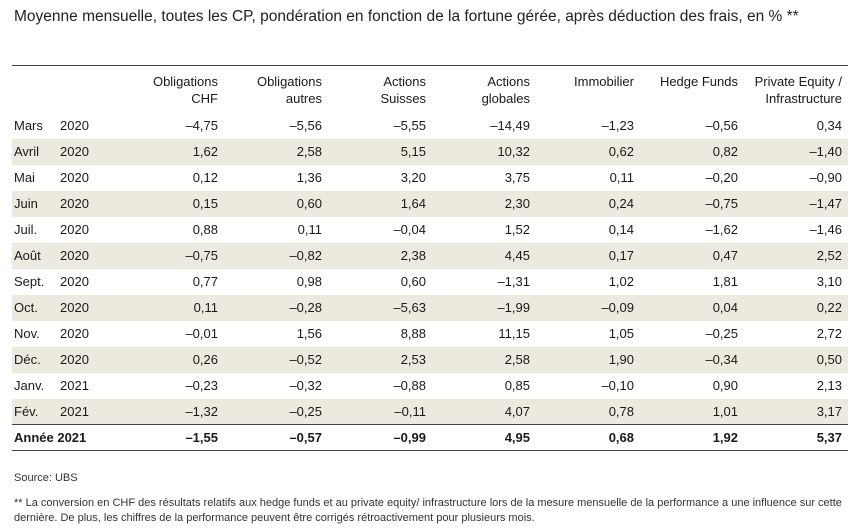  I want to click on column-header-hedge-funds: Hedge Funds, so click(692, 89).